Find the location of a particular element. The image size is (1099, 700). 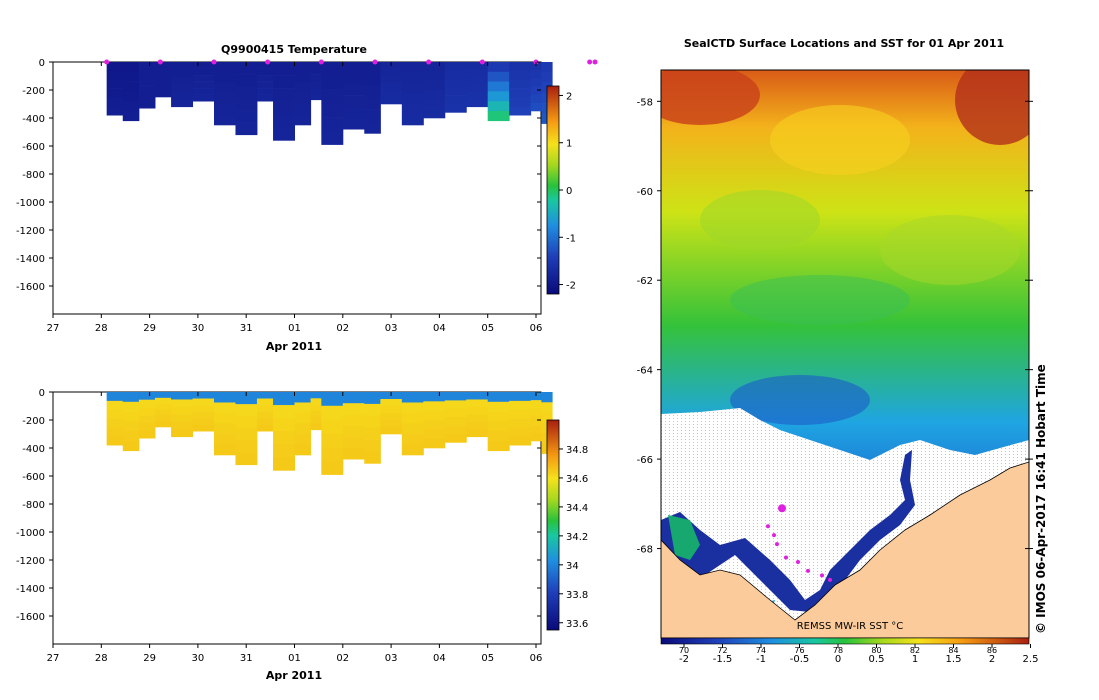

temperature-colorbar-ticks: -2 -1 0 1 2 is located at coordinates (567, 191).